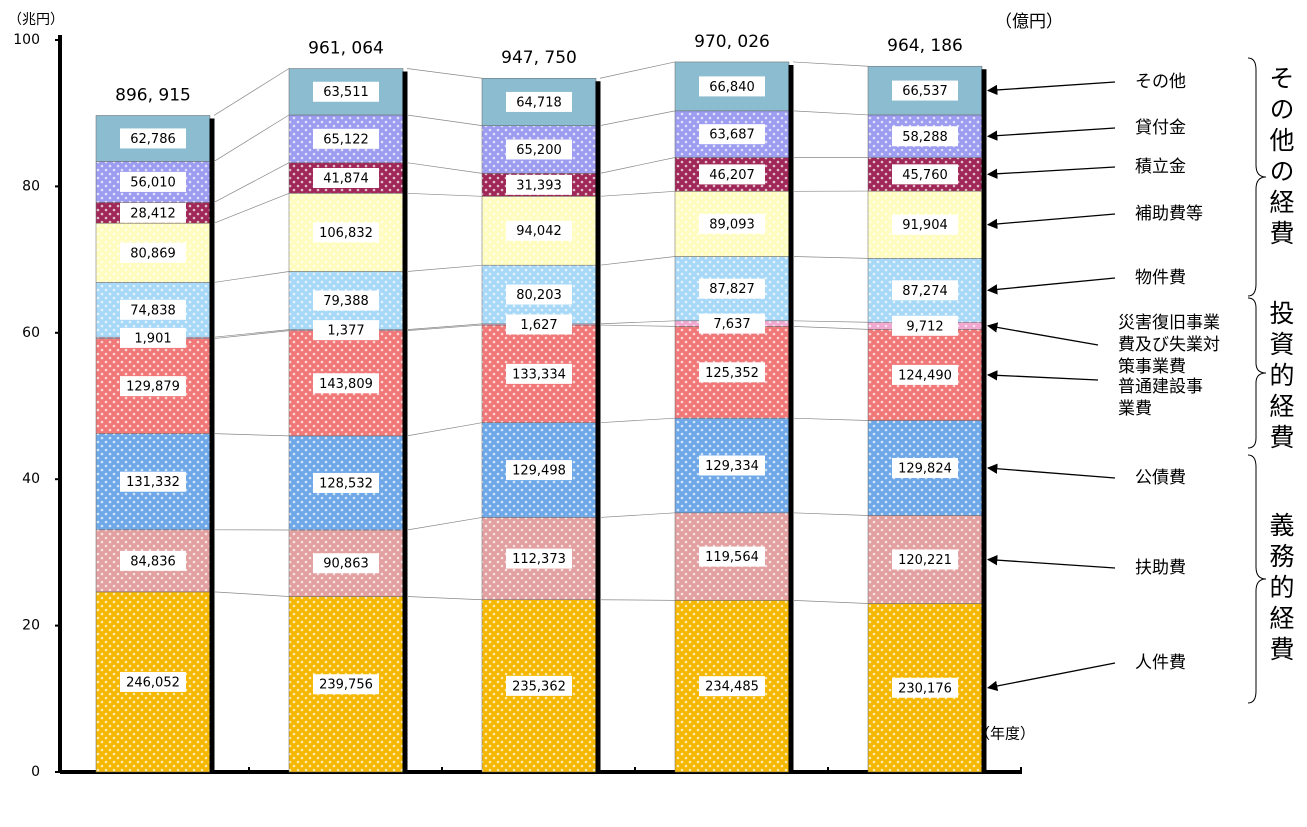 The image size is (1307, 827). Describe the element at coordinates (153, 481) in the screenshot. I see `value-label-box: 131,332` at that location.